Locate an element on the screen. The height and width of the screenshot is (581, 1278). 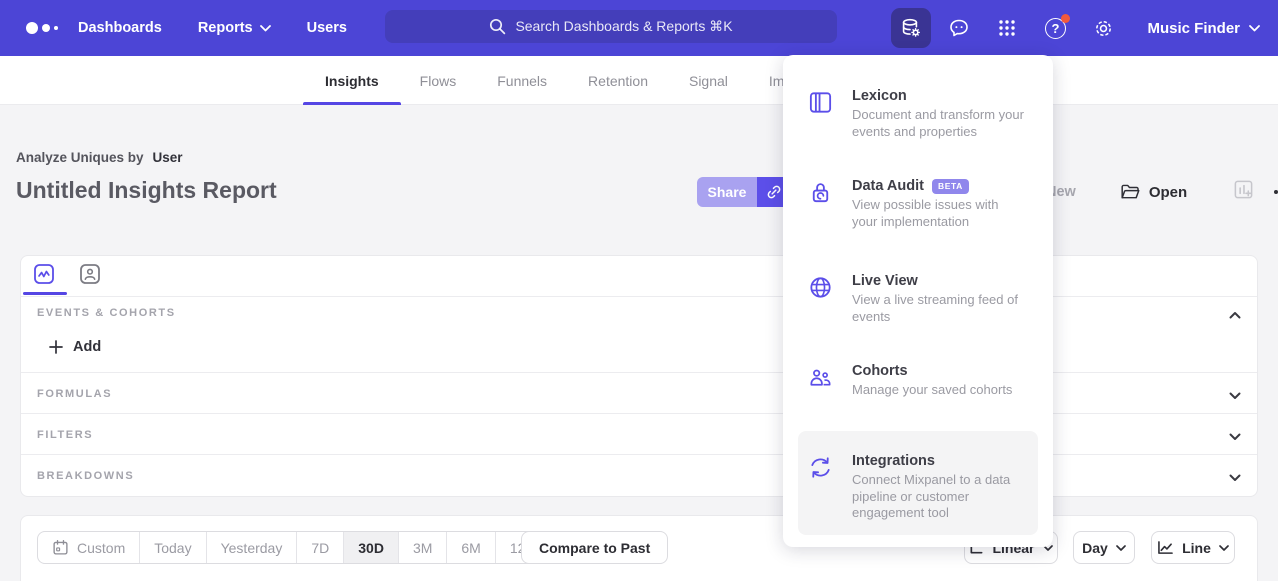
nav-reports: Reports is located at coordinates (234, 28).